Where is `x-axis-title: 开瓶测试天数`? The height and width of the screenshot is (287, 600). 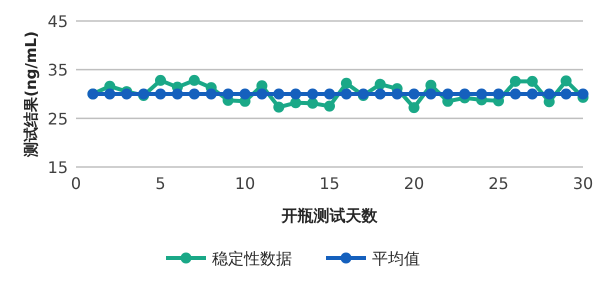 x-axis-title: 开瓶测试天数 is located at coordinates (329, 215).